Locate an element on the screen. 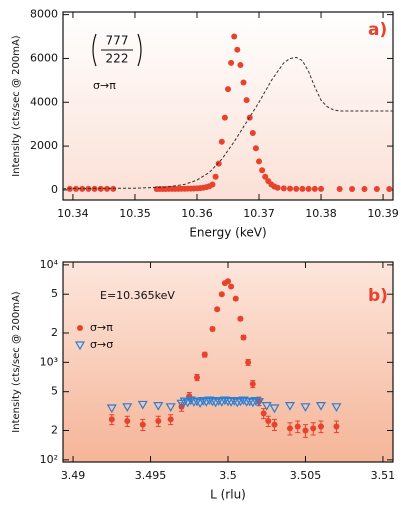 The height and width of the screenshot is (513, 403). annotation: E=10.365keV is located at coordinates (137, 295).